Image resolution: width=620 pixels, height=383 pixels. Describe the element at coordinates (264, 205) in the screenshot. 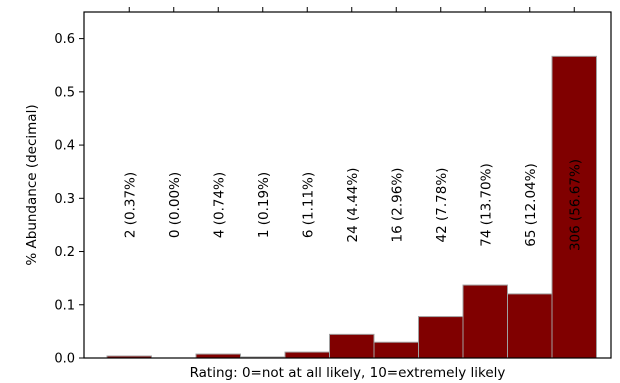

I see `bar-label-3: 1 (0.19%)` at that location.